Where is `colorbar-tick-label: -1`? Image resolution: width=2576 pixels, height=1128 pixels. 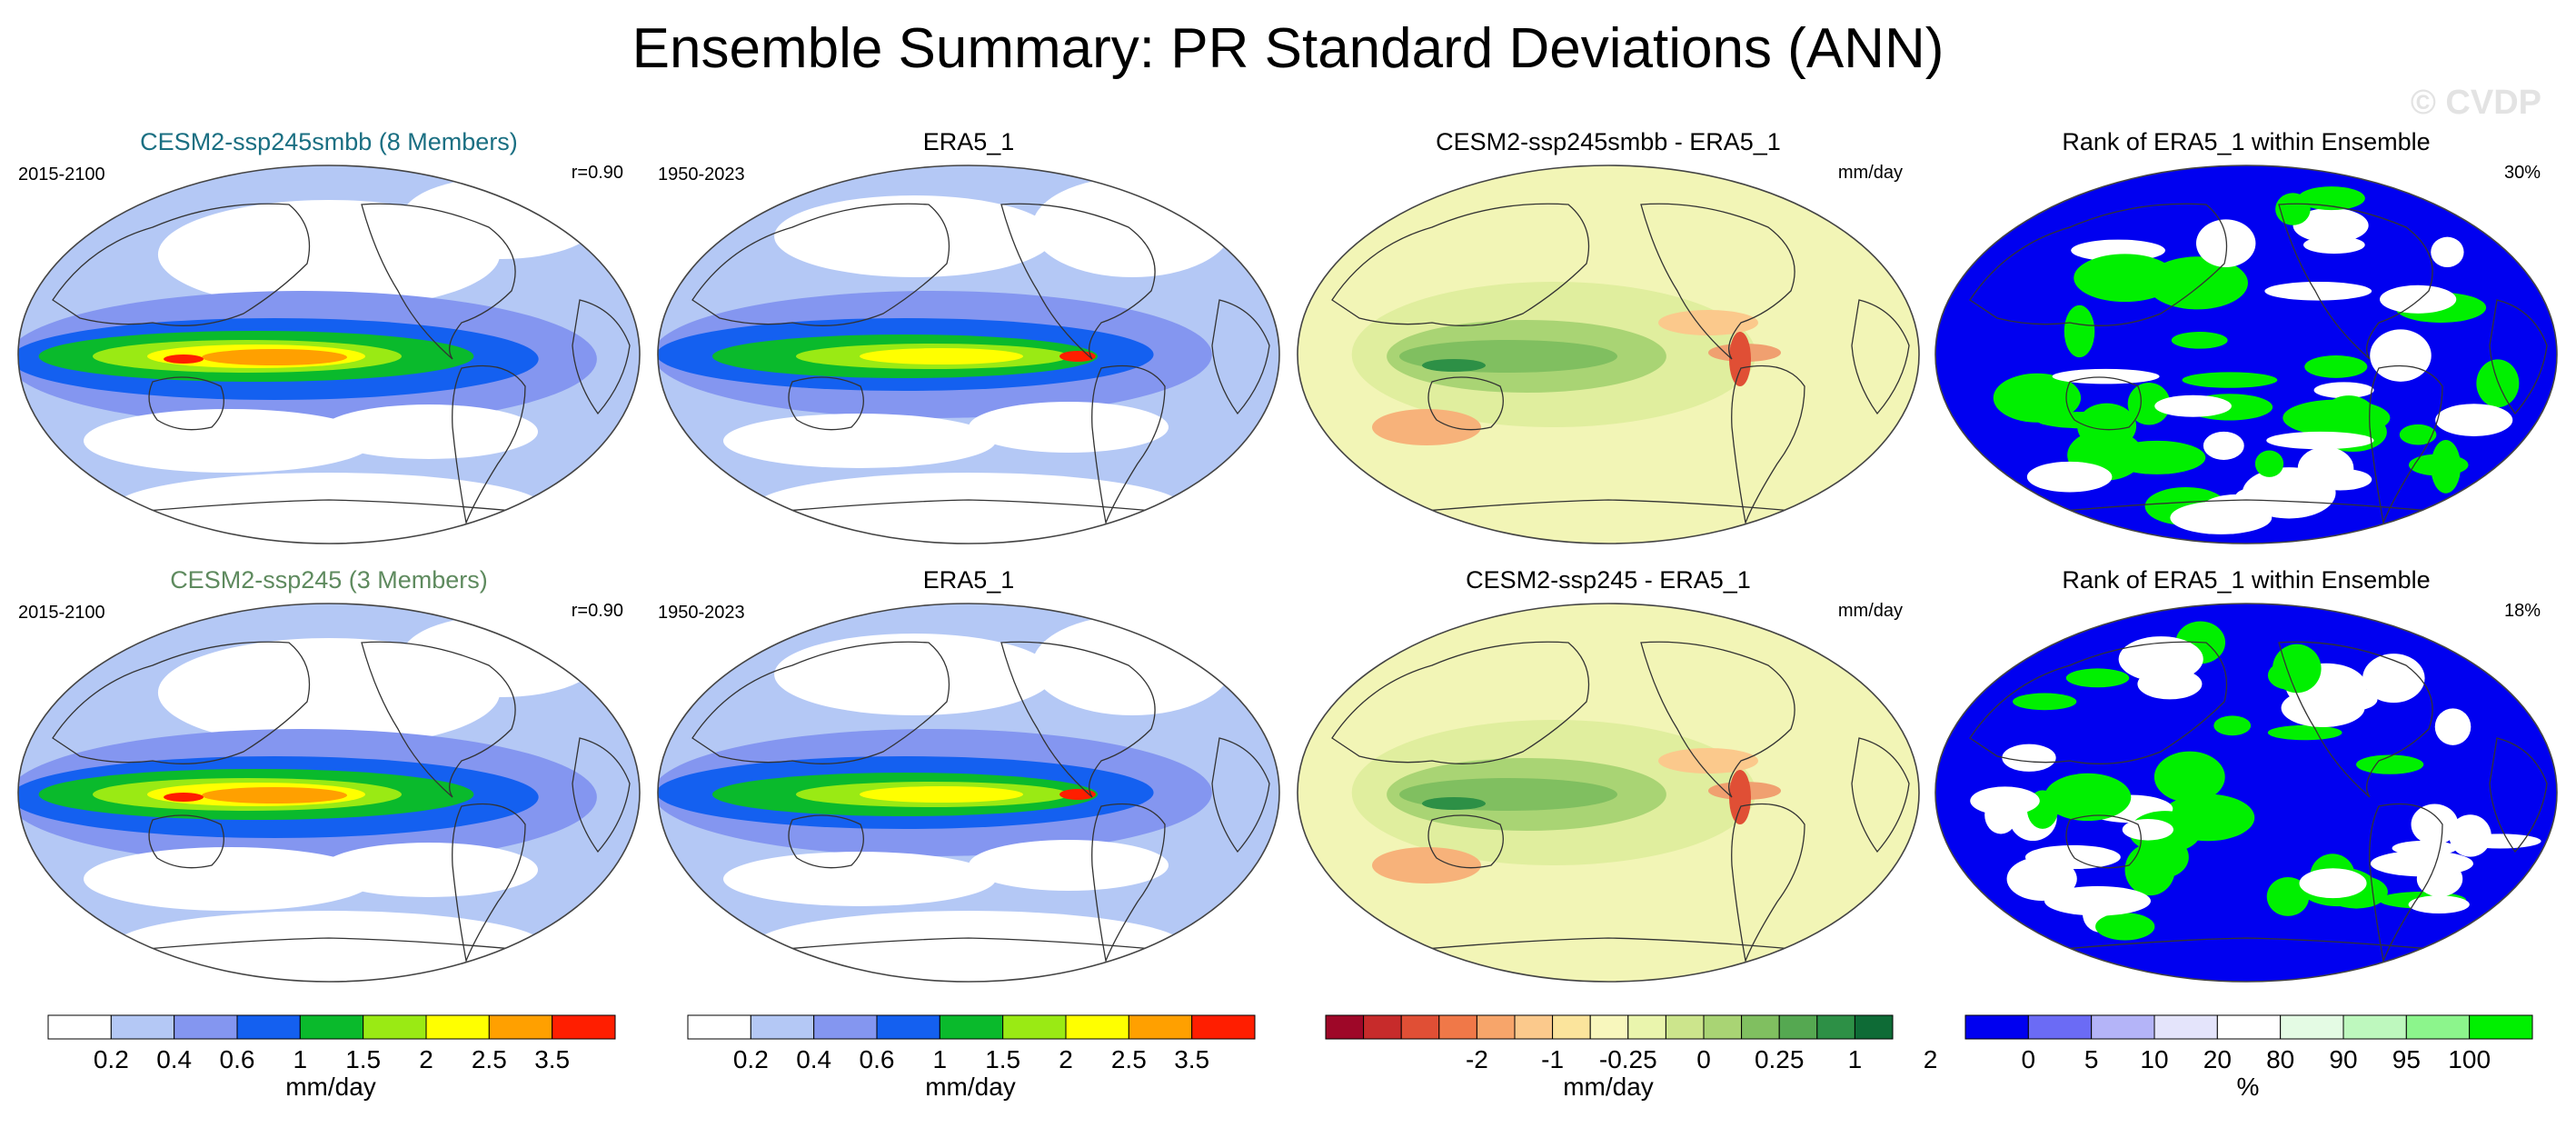
colorbar-tick-label: -1 is located at coordinates (1553, 1059).